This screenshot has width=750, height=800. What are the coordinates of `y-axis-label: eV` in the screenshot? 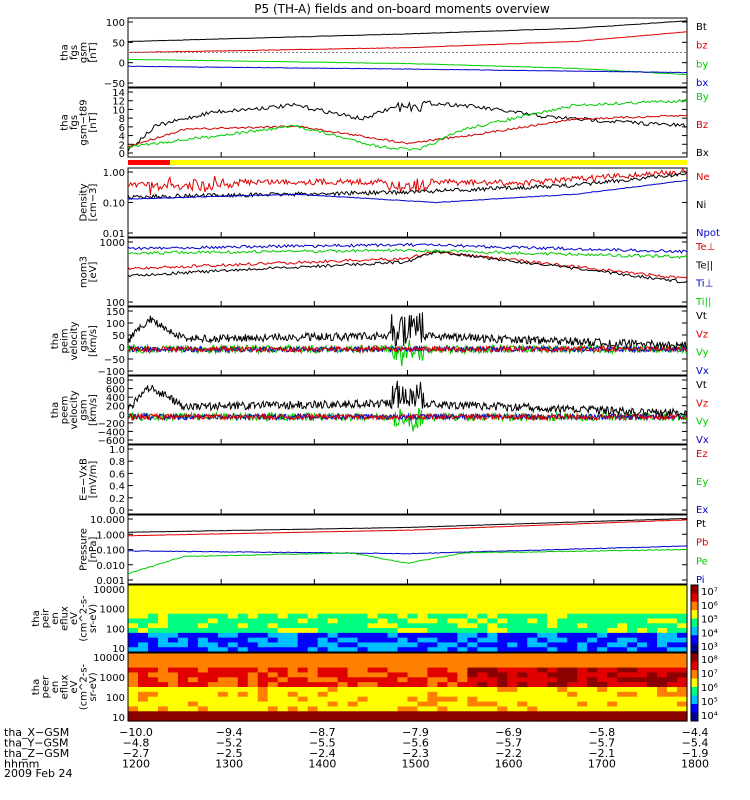 It's located at (74, 686).